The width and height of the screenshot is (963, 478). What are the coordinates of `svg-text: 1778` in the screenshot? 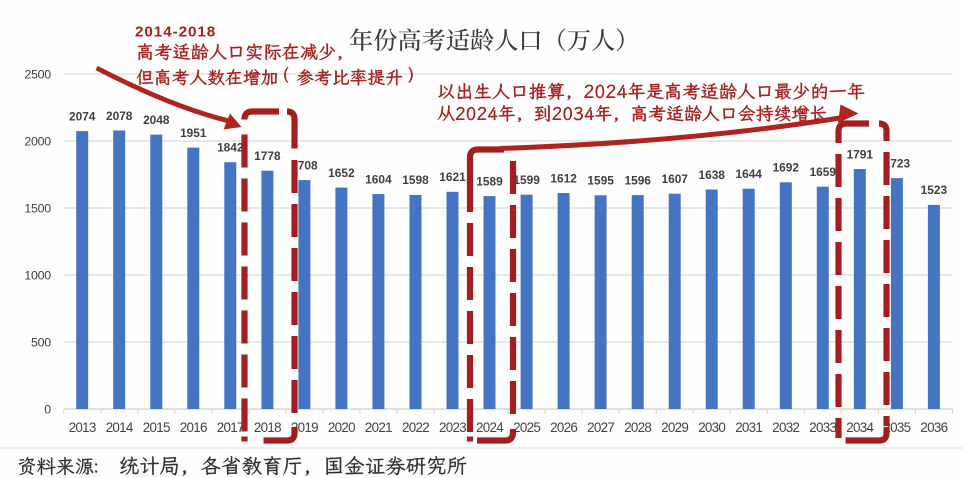 It's located at (267, 156).